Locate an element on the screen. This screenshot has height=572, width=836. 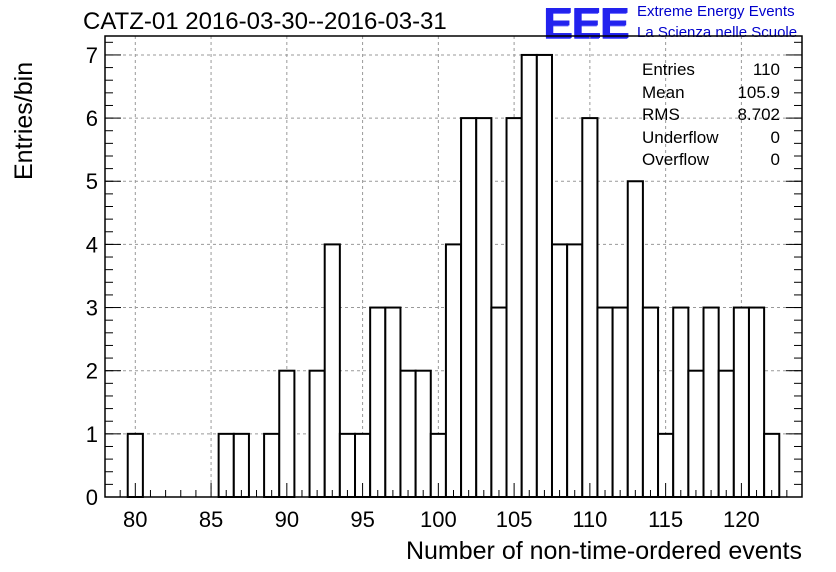
x-tick-label: 100 is located at coordinates (438, 519).